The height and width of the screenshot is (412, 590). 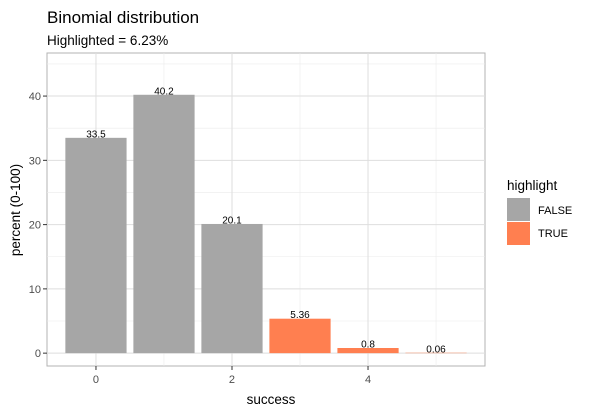 I want to click on y-tick-label: 10, so click(x=35, y=290).